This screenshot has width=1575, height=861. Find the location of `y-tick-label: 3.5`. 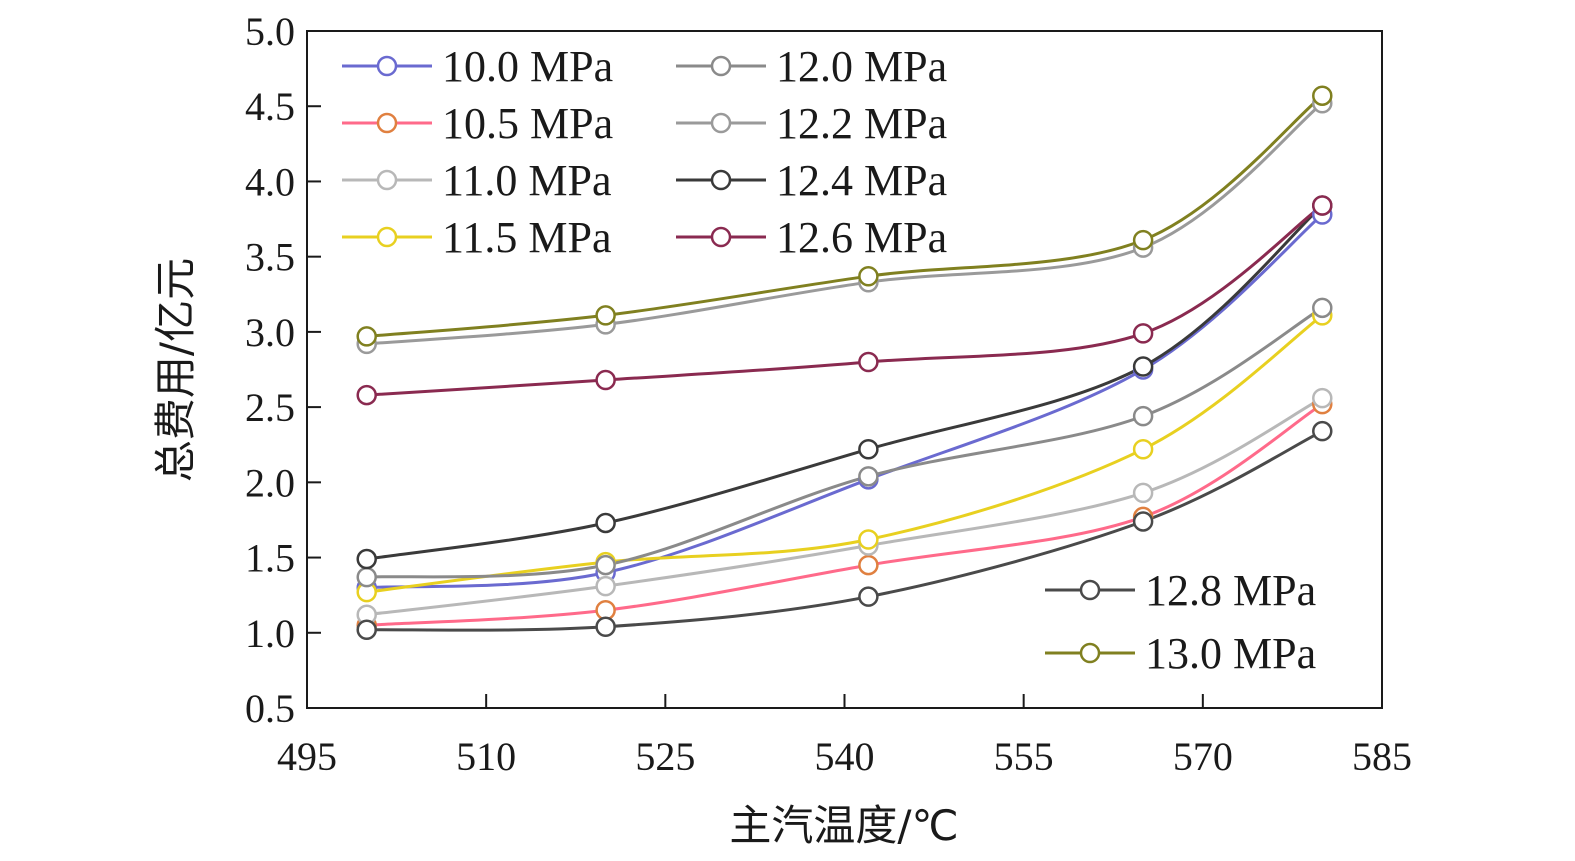

y-tick-label: 3.5 is located at coordinates (270, 257).